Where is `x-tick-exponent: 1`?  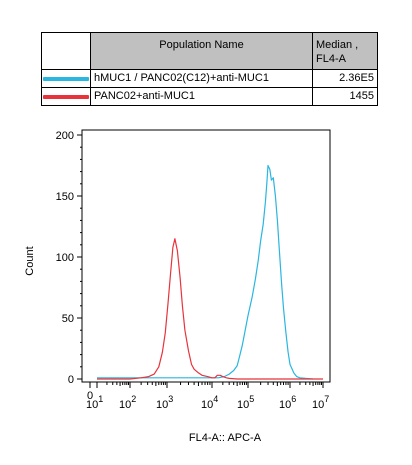 x-tick-exponent: 1 is located at coordinates (100, 399).